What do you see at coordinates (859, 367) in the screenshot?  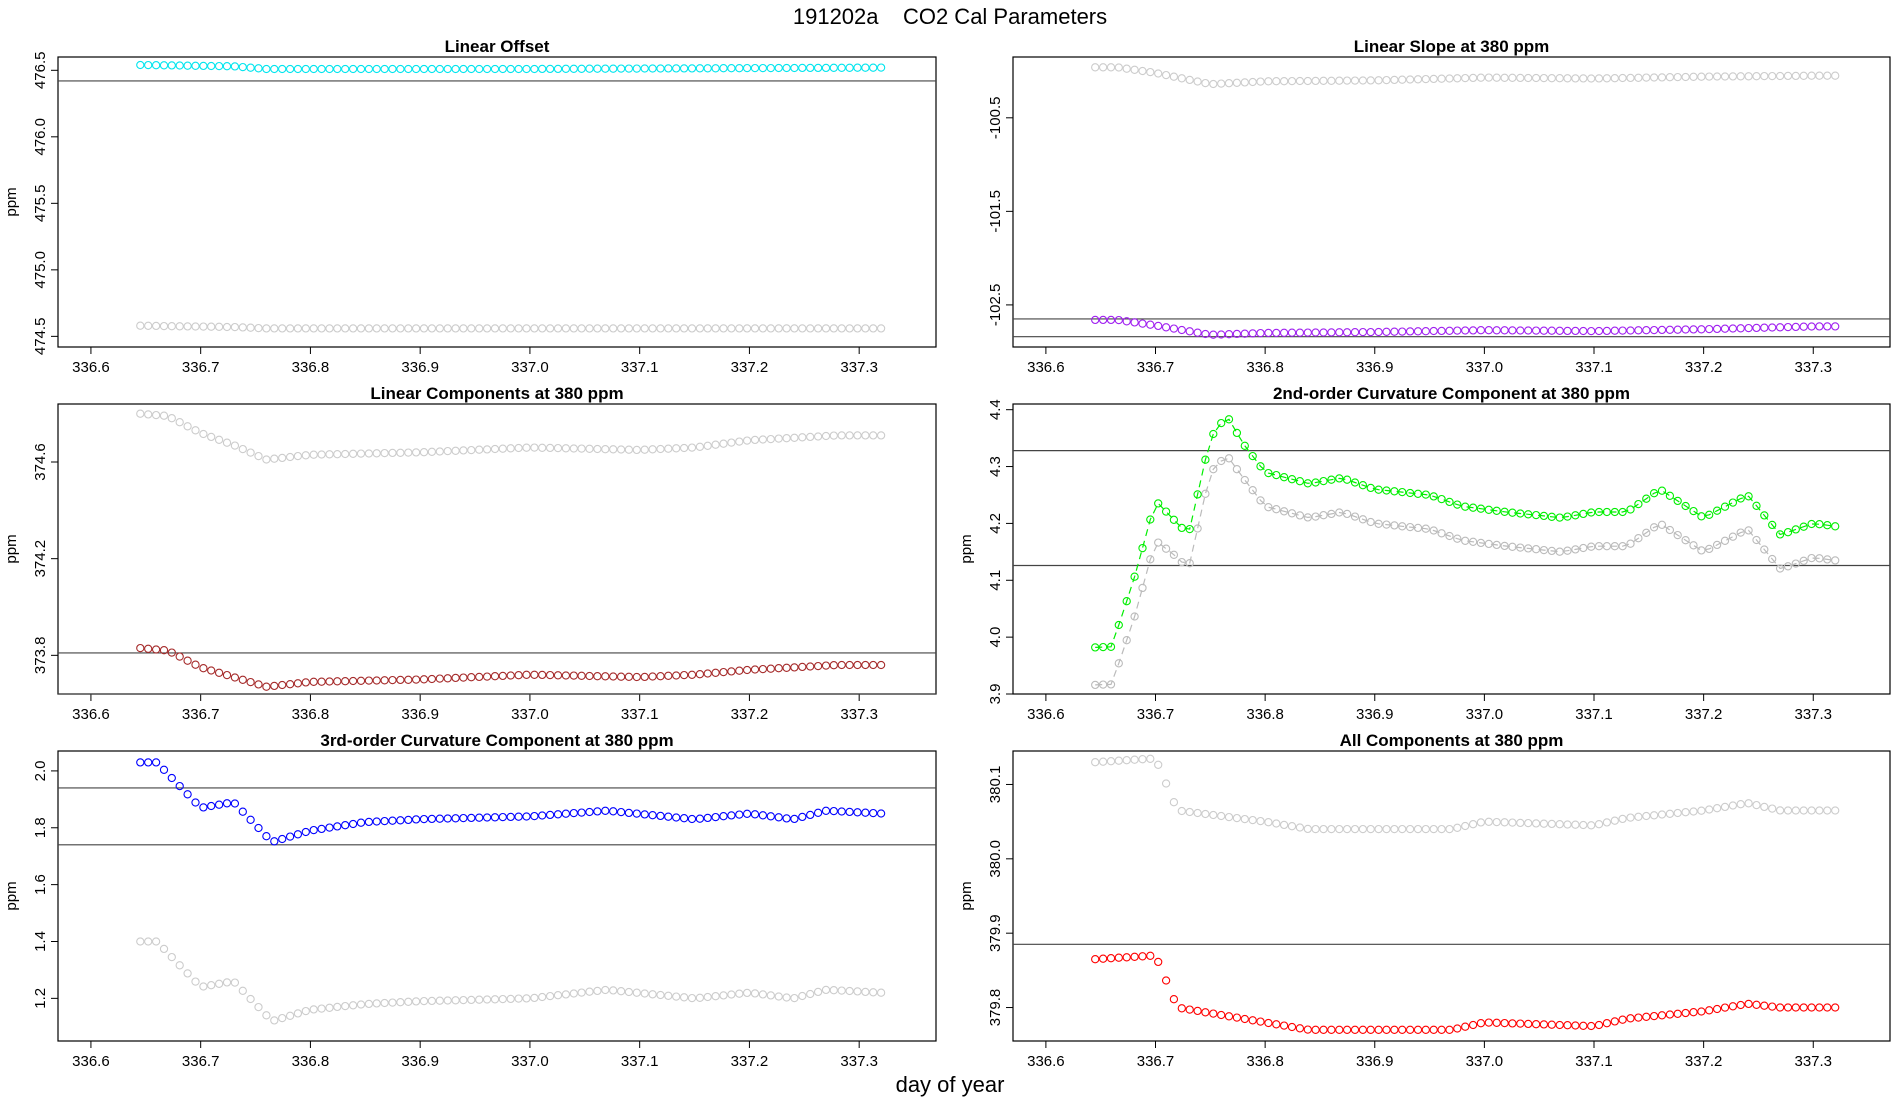 I see `x-tick-label: 337.3` at bounding box center [859, 367].